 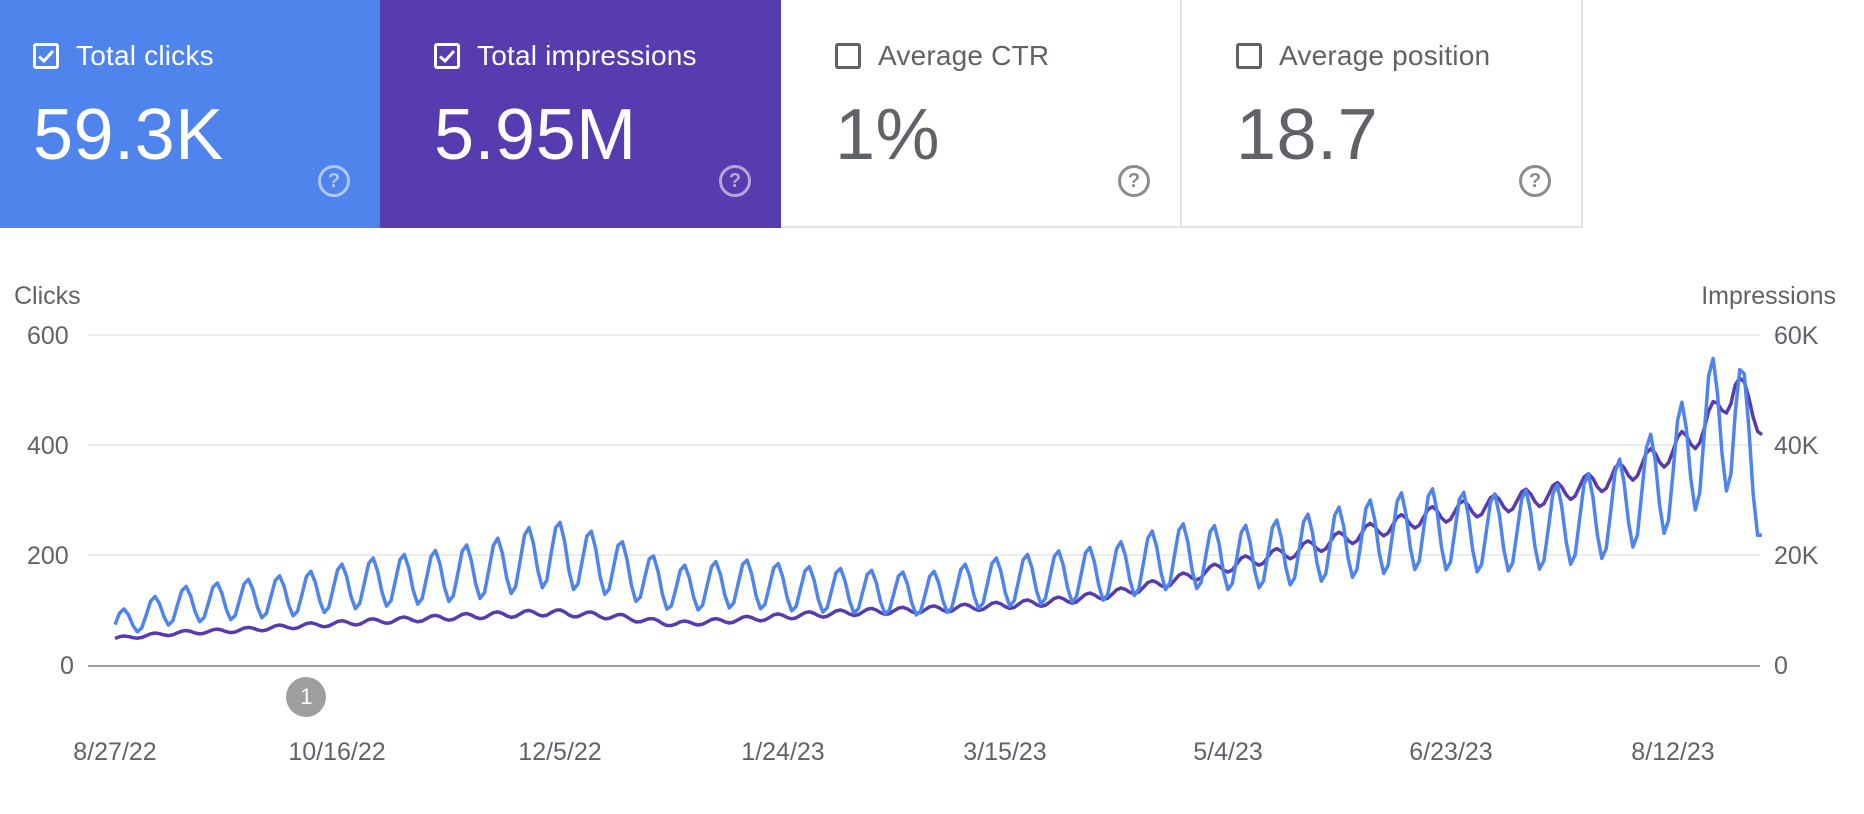 I want to click on total-clicks-card: Total clicks 59.3K ?, so click(x=190, y=114).